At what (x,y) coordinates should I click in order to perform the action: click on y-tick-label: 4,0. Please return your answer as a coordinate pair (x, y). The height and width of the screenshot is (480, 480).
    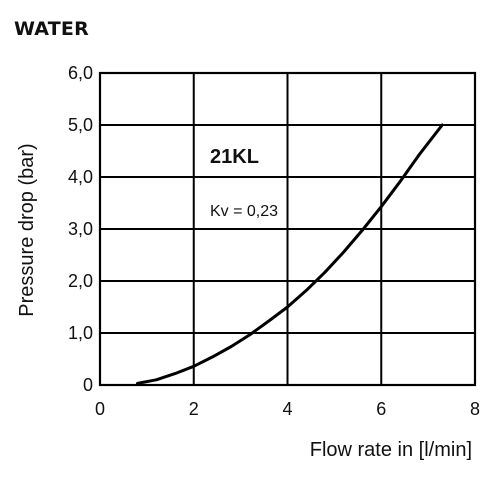
    Looking at the image, I should click on (80, 177).